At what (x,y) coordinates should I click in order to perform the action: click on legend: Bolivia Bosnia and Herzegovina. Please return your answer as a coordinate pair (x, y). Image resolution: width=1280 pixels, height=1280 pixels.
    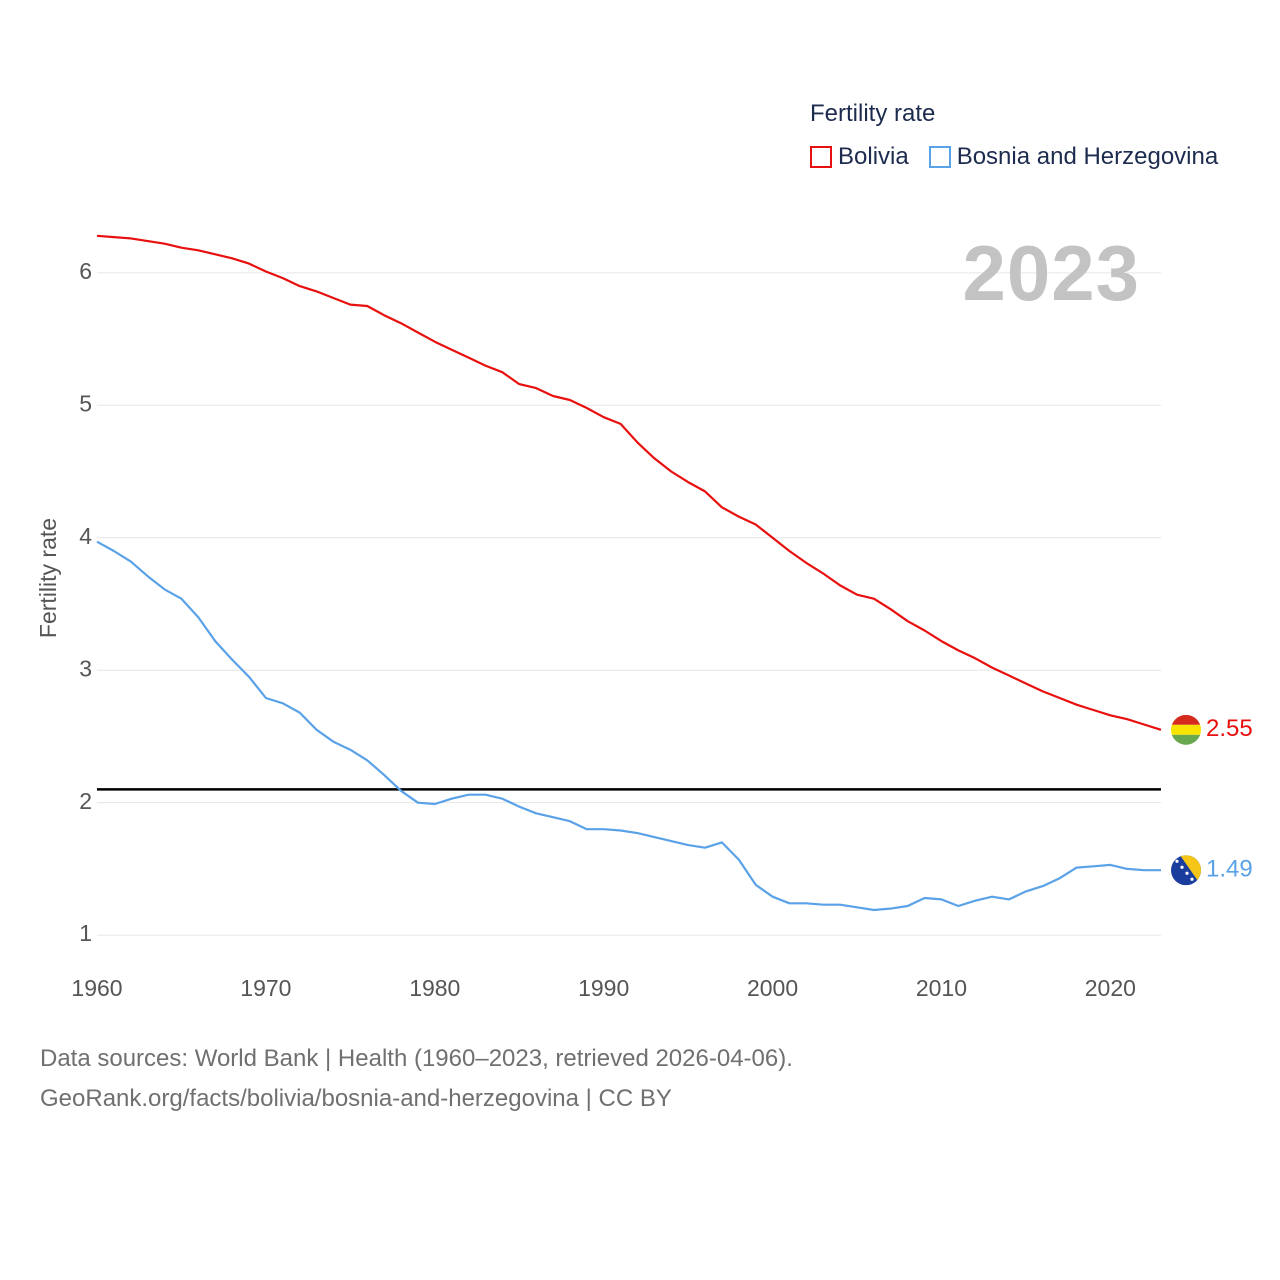
    Looking at the image, I should click on (1024, 157).